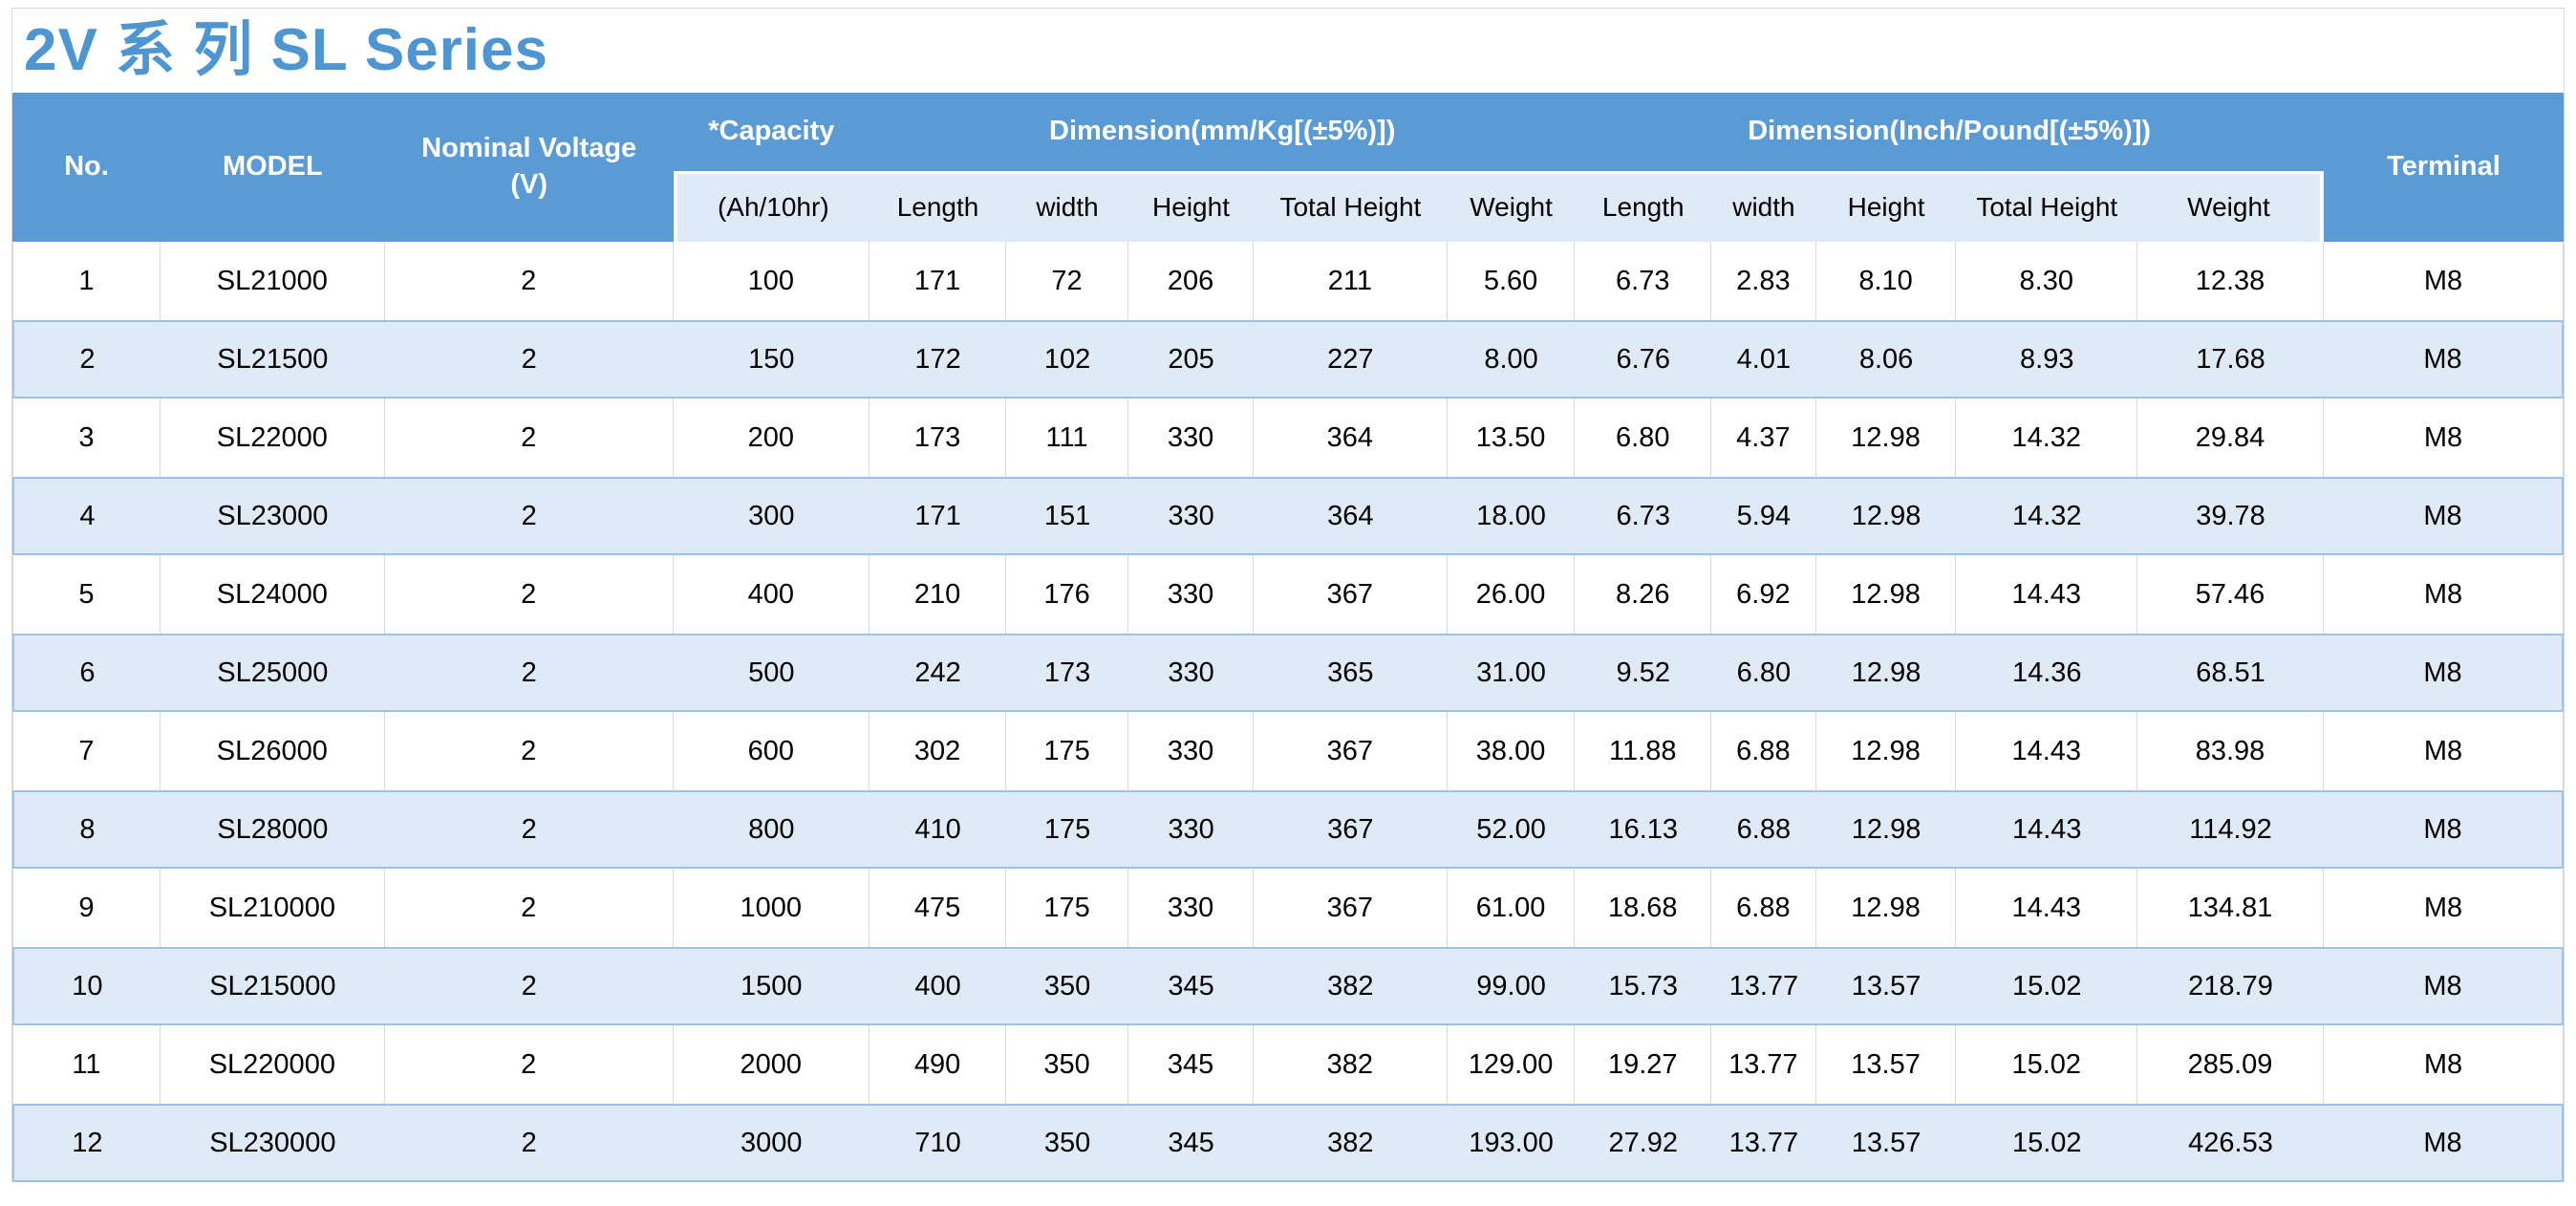  Describe the element at coordinates (1067, 207) in the screenshot. I see `subheader-width-mm: width` at that location.